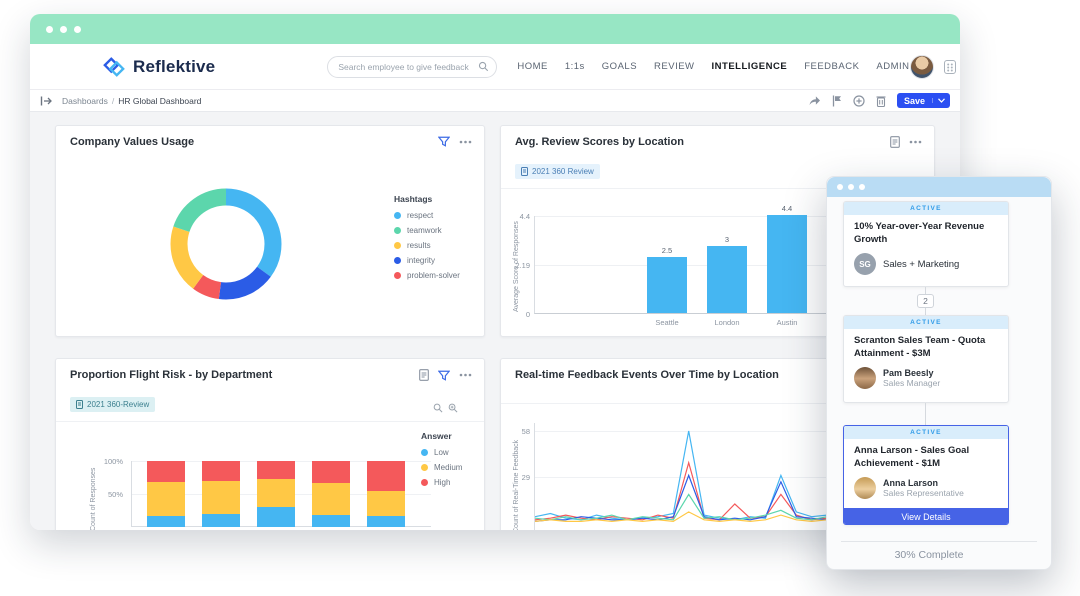 The height and width of the screenshot is (596, 1080). What do you see at coordinates (921, 66) in the screenshot?
I see `user-avatar` at bounding box center [921, 66].